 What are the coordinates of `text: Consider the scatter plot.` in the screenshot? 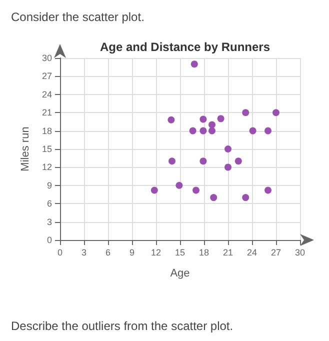 It's located at (77, 17).